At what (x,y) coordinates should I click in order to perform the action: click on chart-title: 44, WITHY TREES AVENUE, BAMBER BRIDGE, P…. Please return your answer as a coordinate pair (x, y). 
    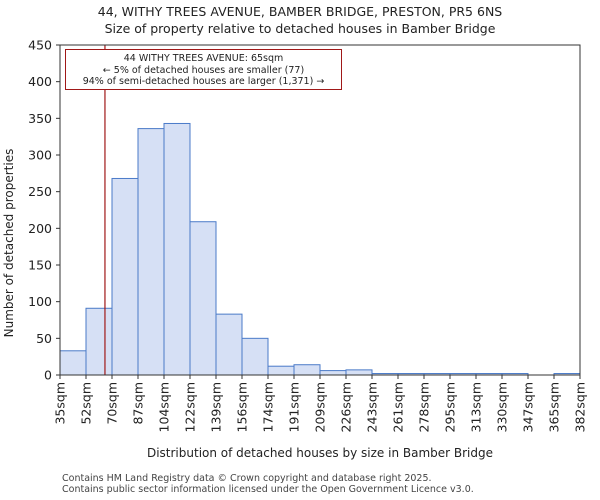
    Looking at the image, I should click on (300, 11).